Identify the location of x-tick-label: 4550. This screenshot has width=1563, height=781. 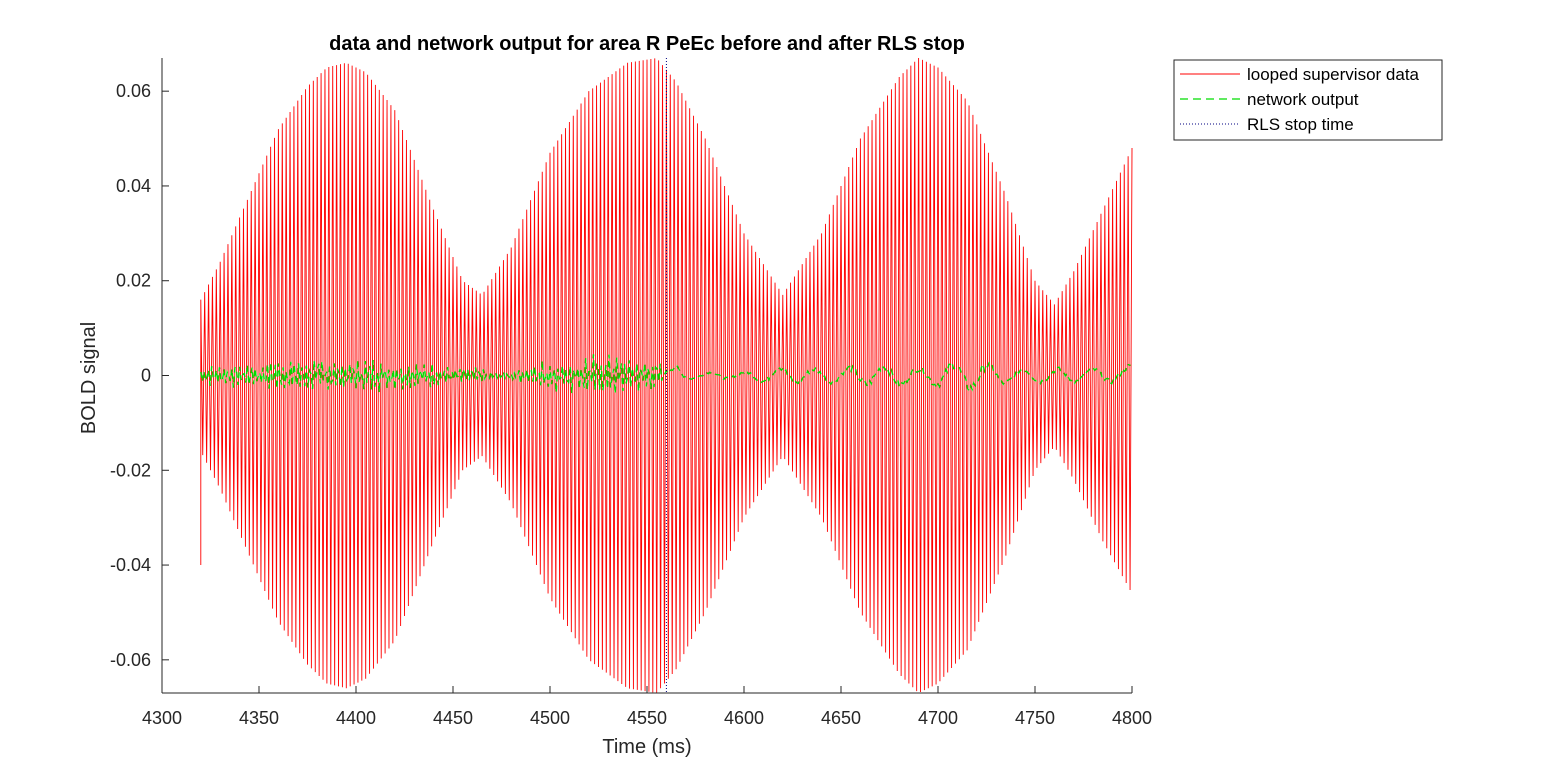
(647, 718).